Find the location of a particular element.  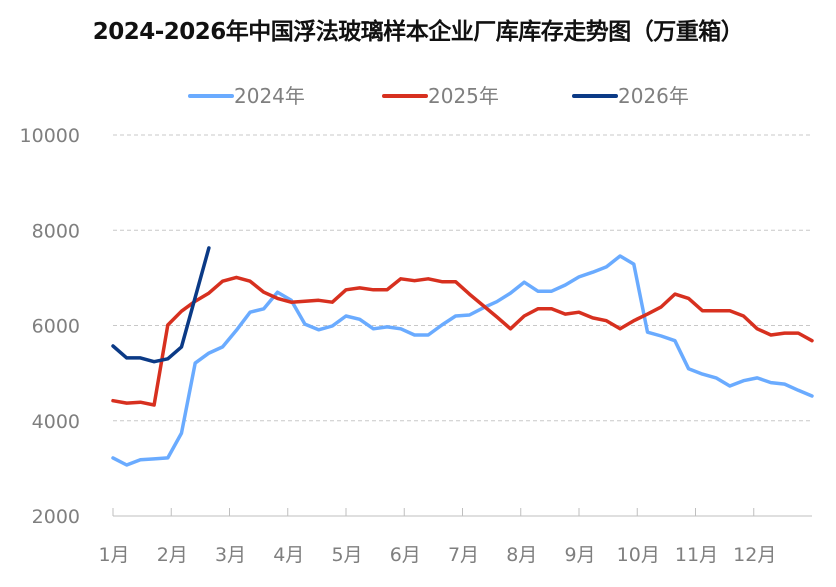

y-tick-label: 8000 is located at coordinates (56, 231).